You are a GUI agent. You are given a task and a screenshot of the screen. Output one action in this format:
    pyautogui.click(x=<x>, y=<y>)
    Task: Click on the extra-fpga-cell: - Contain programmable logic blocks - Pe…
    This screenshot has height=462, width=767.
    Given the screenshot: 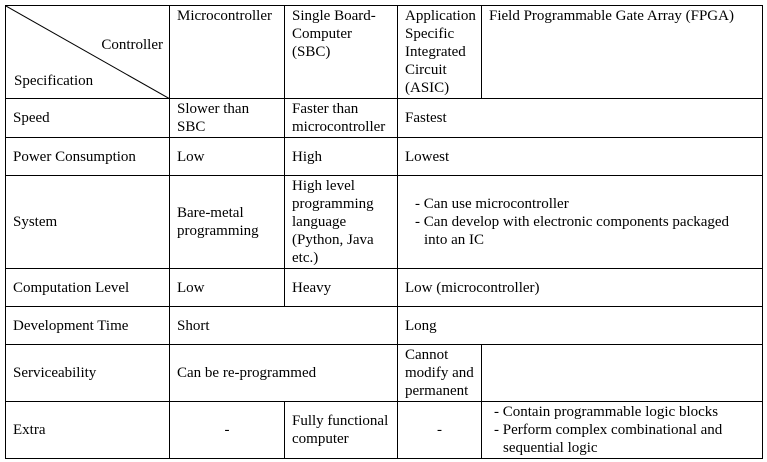 What is the action you would take?
    pyautogui.click(x=622, y=430)
    